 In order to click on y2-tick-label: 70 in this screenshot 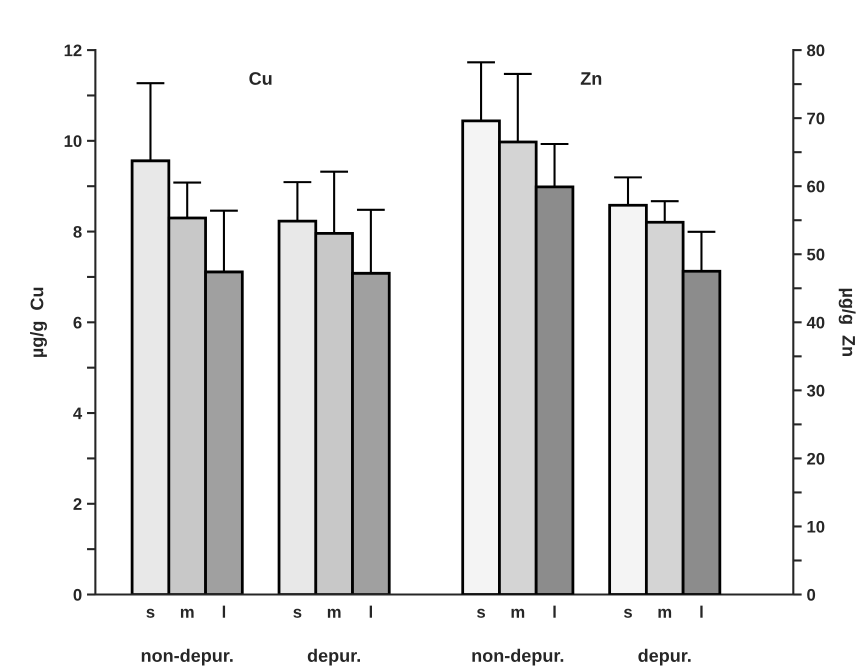, I will do `click(815, 118)`.